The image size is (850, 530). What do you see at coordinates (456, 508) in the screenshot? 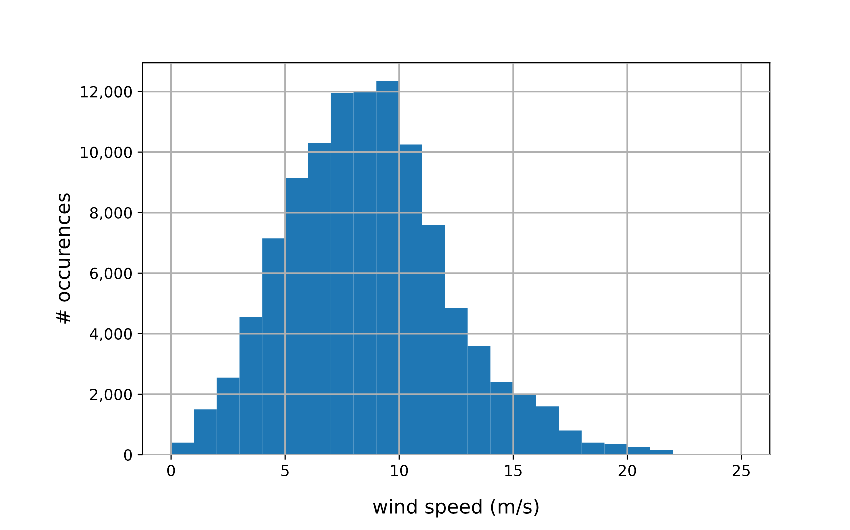
I see `x-axis-title: wind speed (m/s)` at bounding box center [456, 508].